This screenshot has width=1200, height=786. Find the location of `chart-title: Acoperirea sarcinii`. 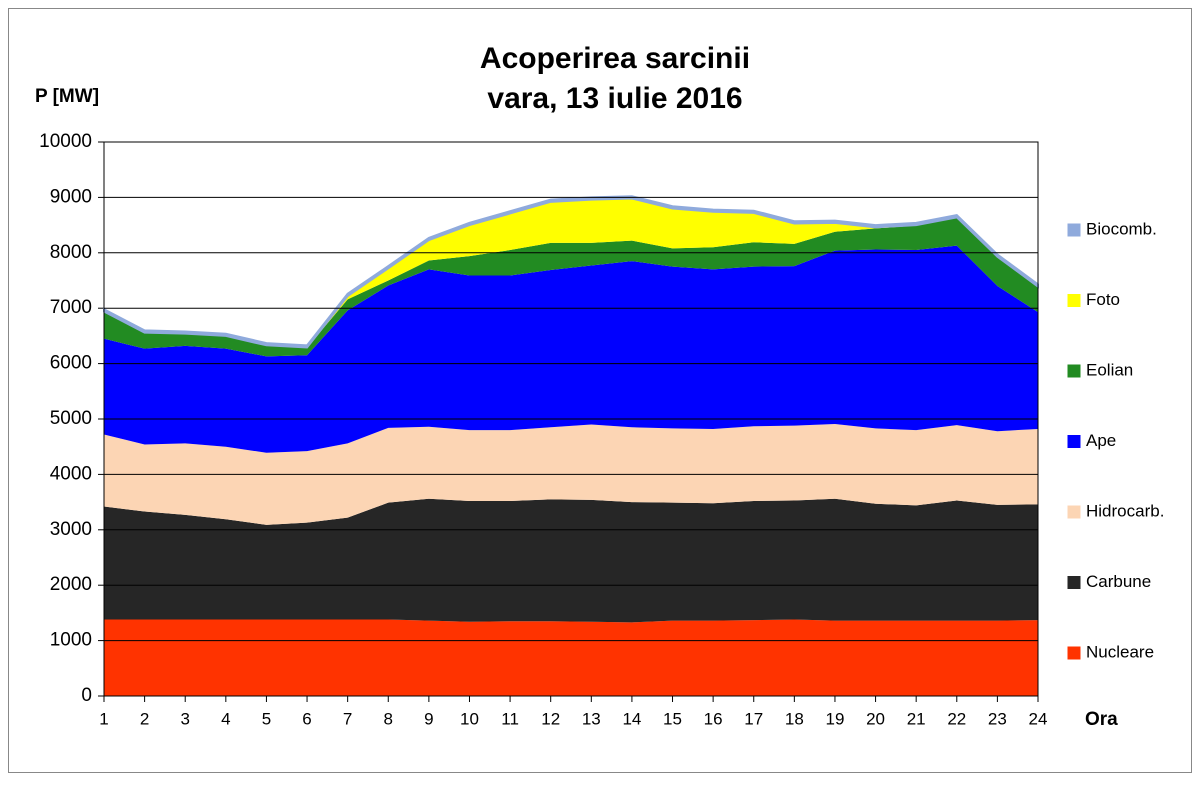

chart-title: Acoperirea sarcinii is located at coordinates (615, 58).